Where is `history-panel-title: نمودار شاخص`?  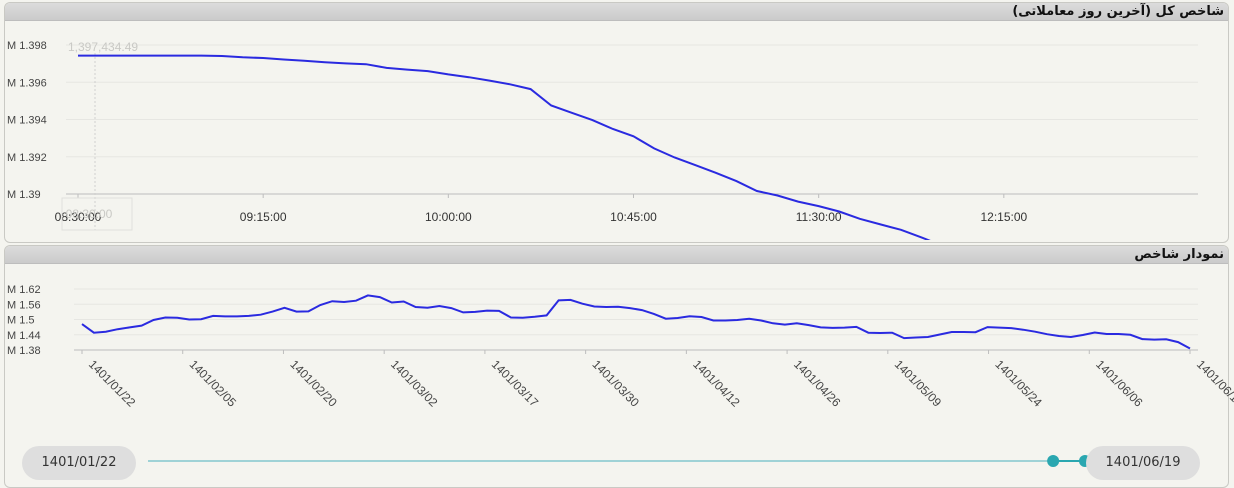 history-panel-title: نمودار شاخص is located at coordinates (616, 255).